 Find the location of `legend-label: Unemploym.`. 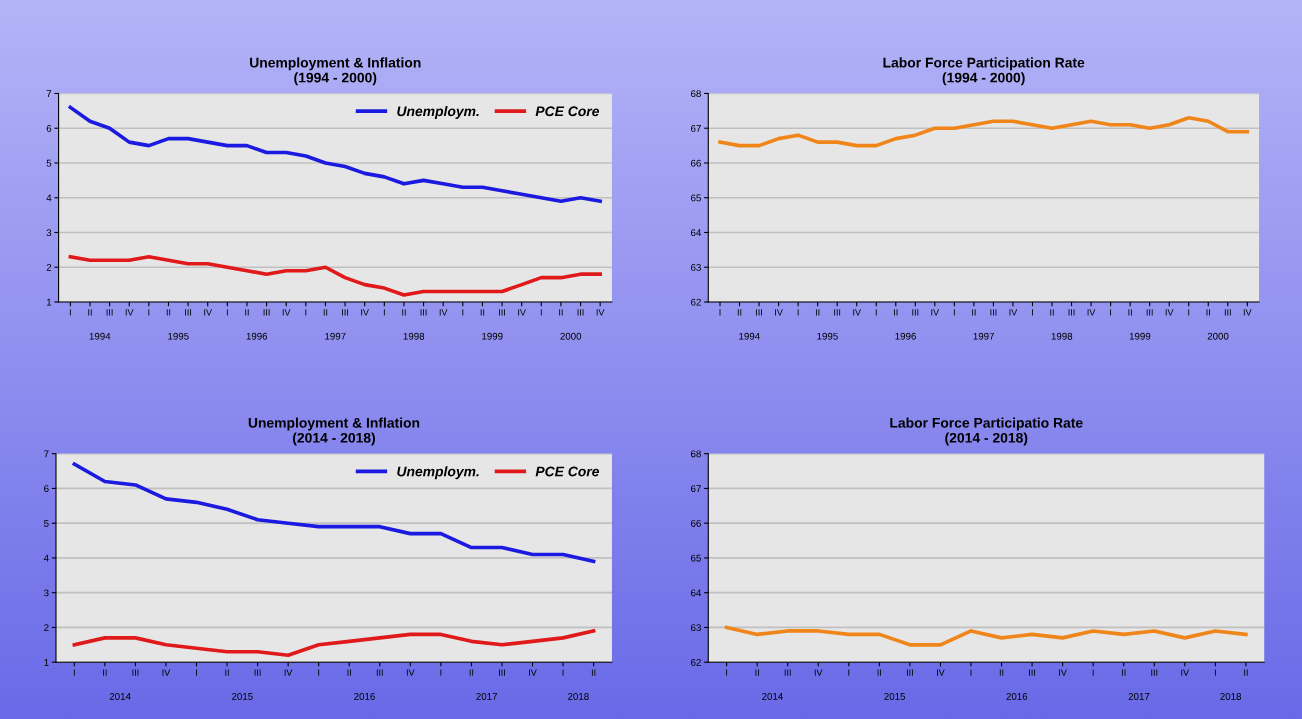

legend-label: Unemploym. is located at coordinates (438, 473).